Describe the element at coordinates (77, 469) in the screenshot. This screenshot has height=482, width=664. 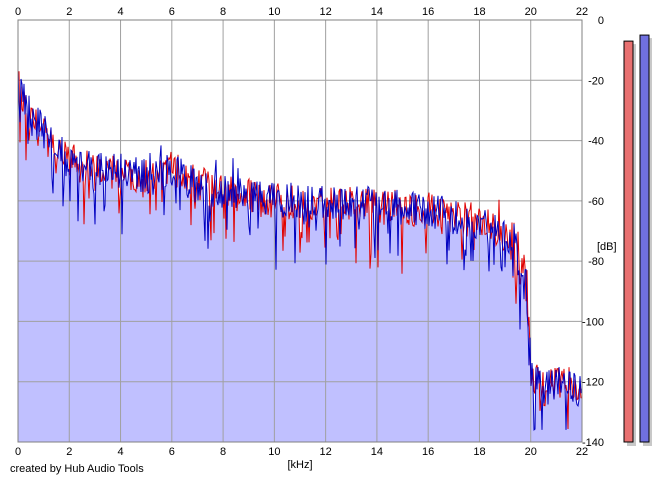
I see `credit-text: created by Hub Audio Tools` at that location.